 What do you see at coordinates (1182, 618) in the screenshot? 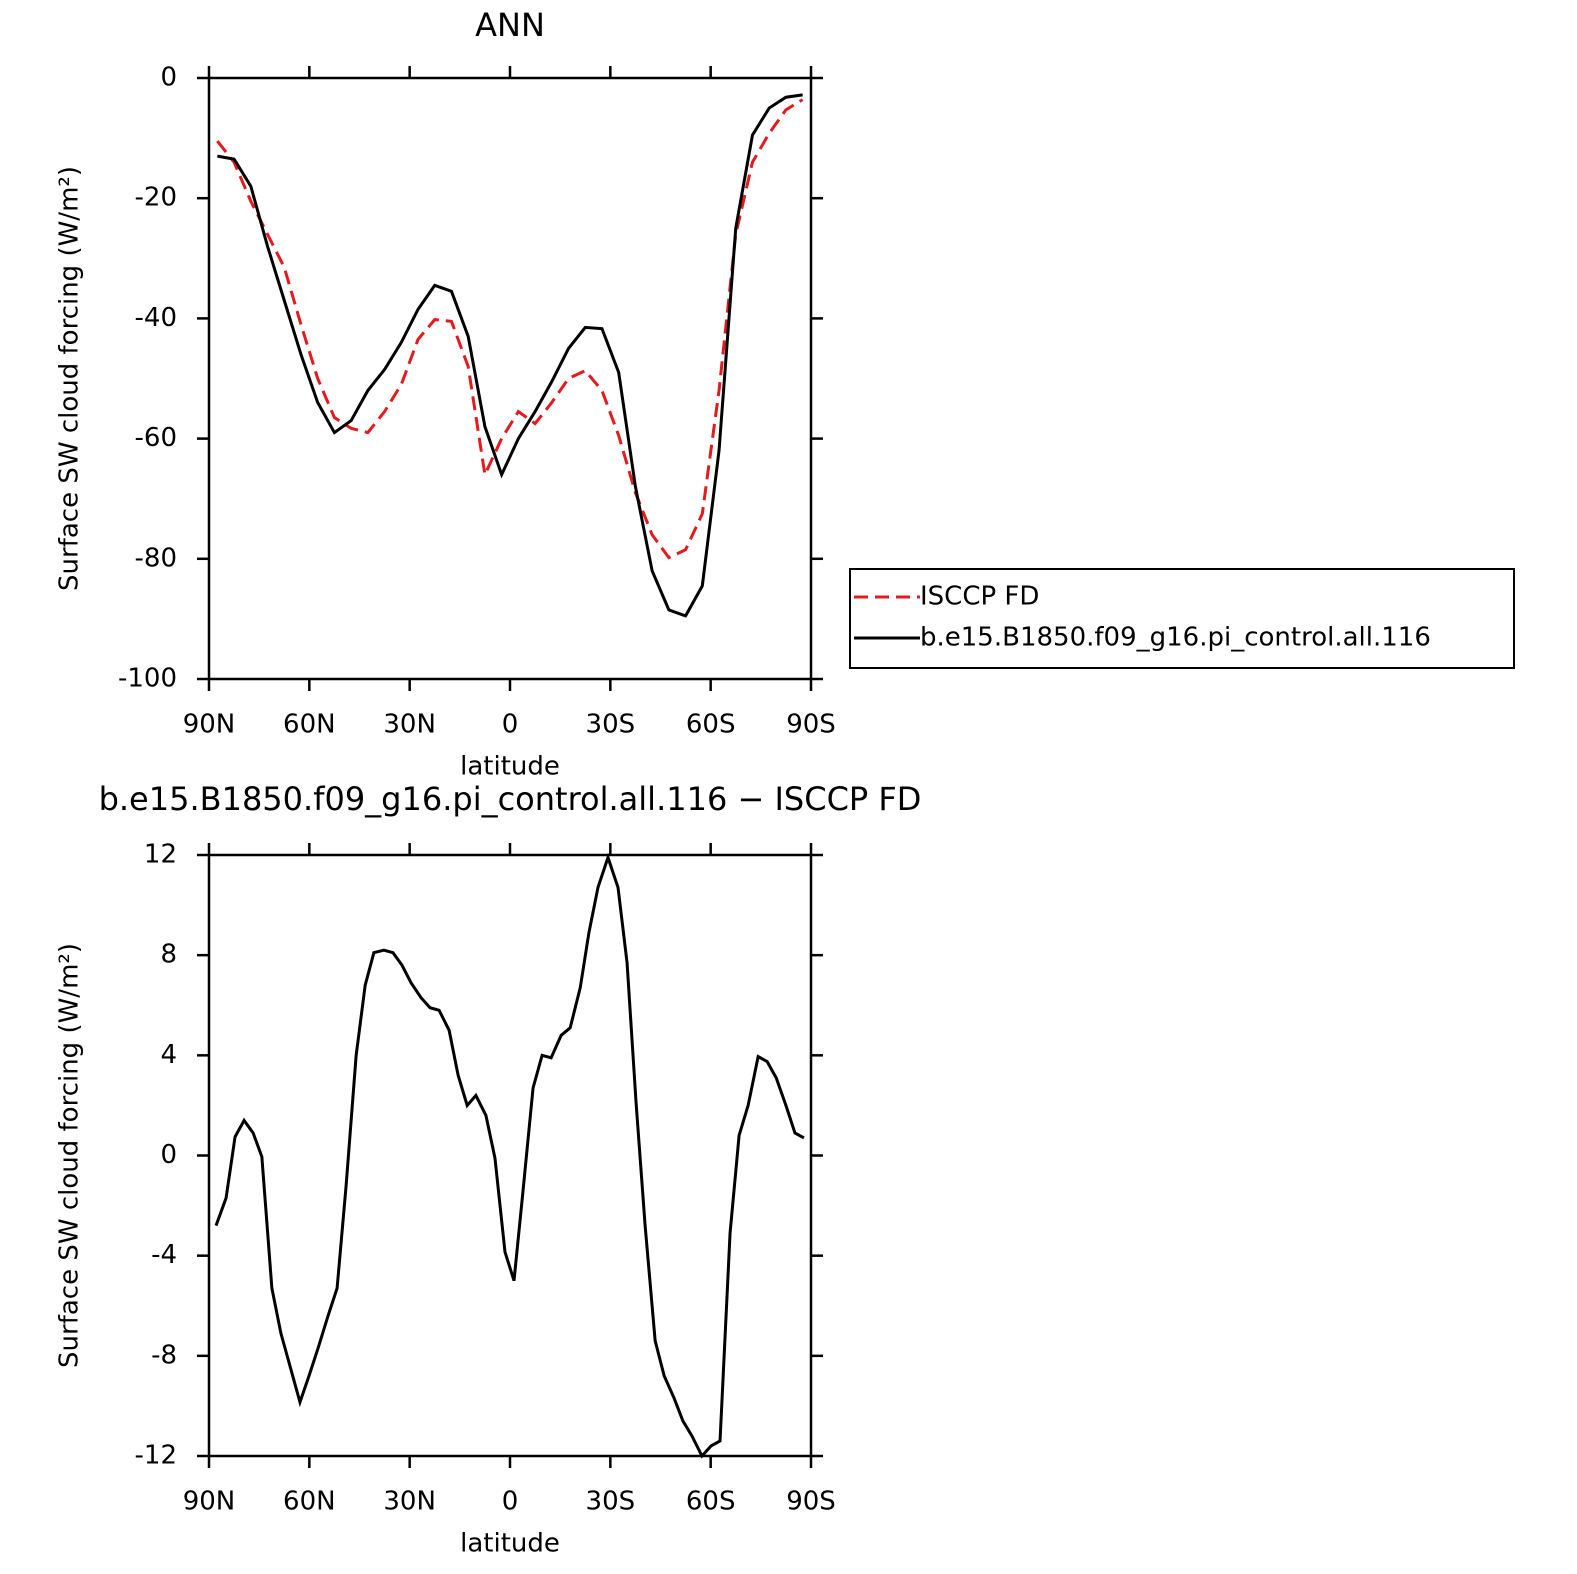
I see `legend-box` at bounding box center [1182, 618].